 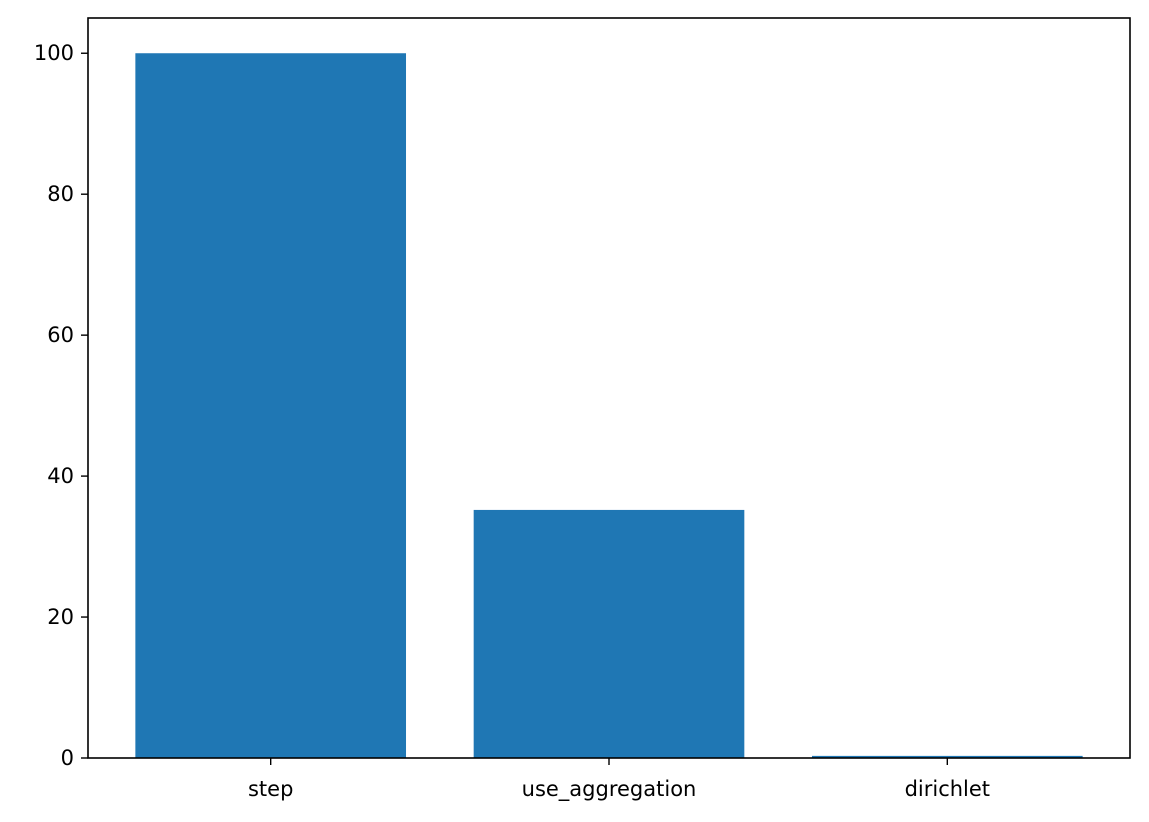 I want to click on bar-use-aggregation, so click(x=609, y=633).